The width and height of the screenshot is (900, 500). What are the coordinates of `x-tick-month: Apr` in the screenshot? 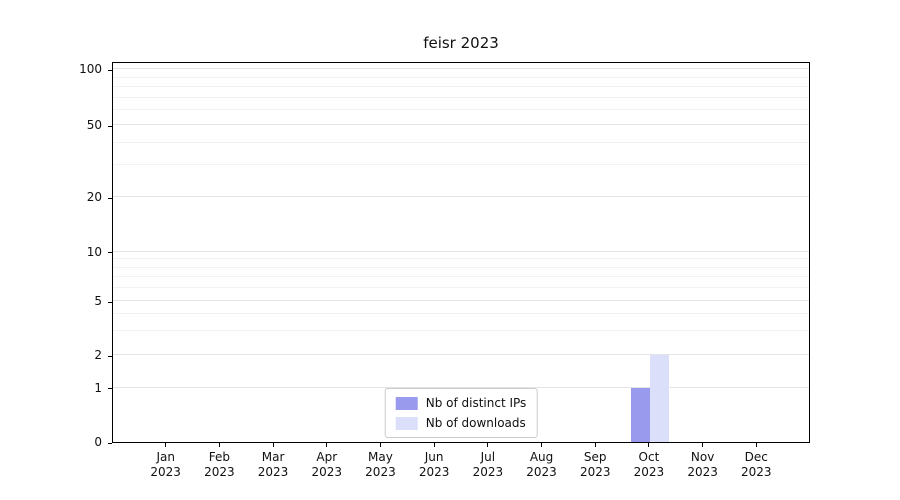 It's located at (327, 457).